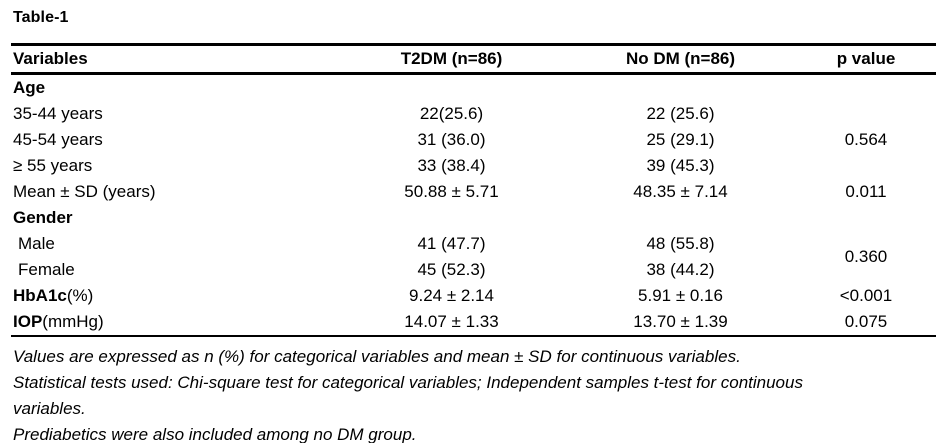 This screenshot has width=947, height=443. I want to click on cell-pvalue: 0.075, so click(866, 321).